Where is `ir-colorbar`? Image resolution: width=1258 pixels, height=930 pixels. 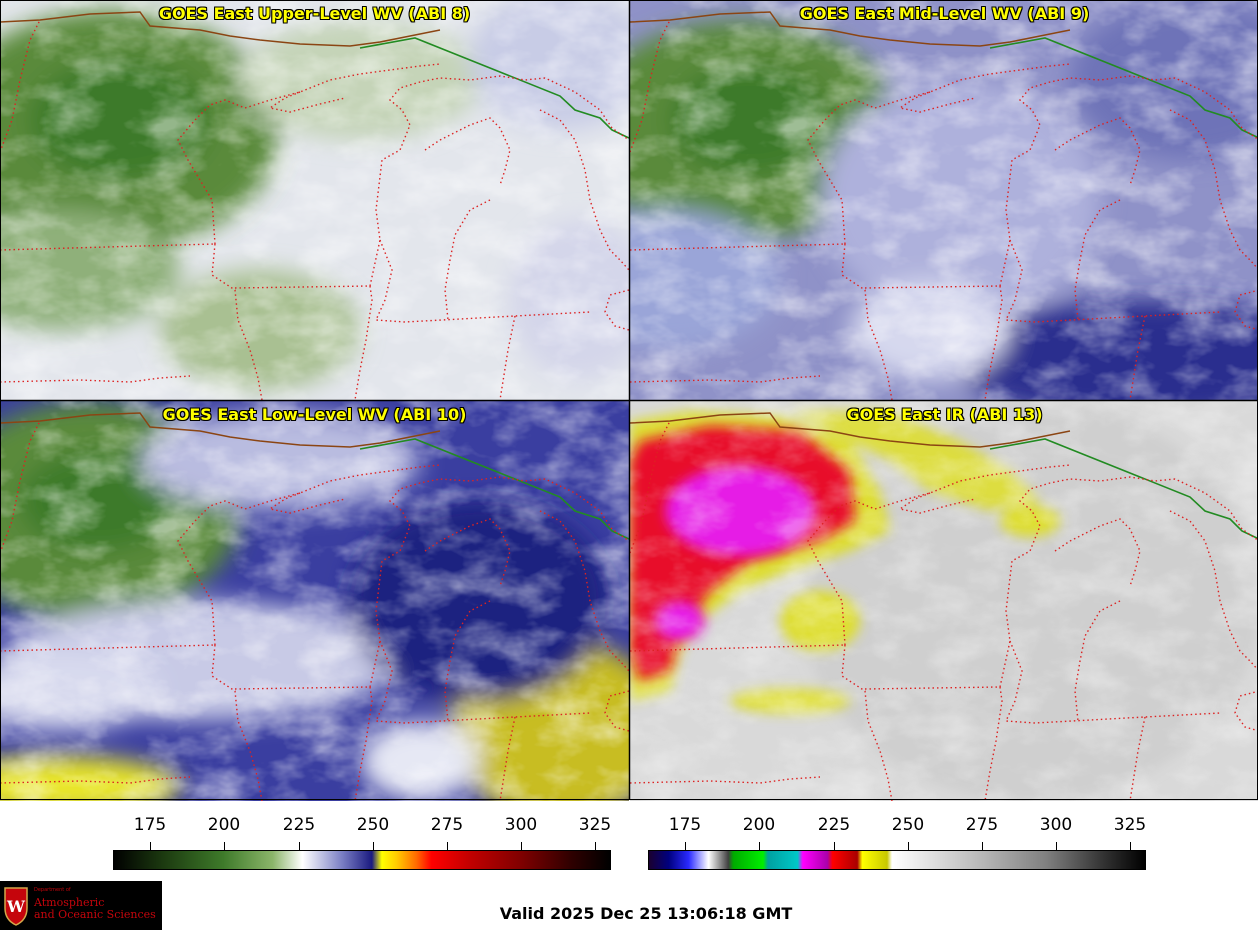 ir-colorbar is located at coordinates (897, 860).